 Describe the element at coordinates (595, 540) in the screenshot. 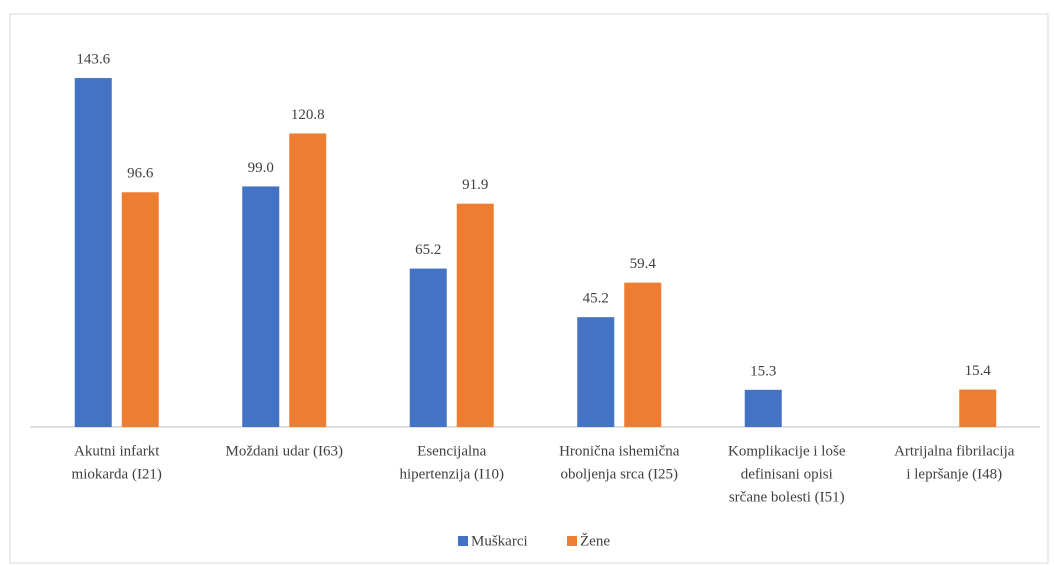

I see `legend-label: Žene` at that location.